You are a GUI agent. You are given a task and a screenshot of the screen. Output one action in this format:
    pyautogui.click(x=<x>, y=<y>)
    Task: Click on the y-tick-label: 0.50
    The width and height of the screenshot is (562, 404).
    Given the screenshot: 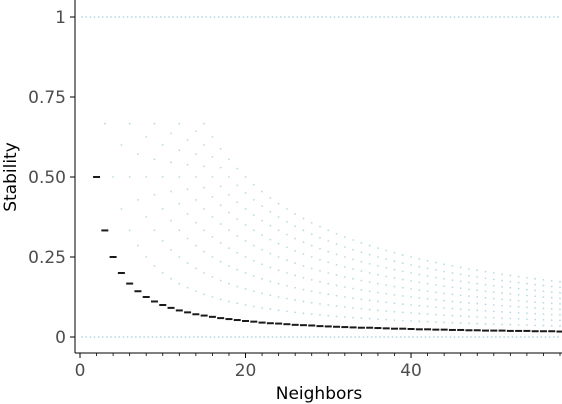 What is the action you would take?
    pyautogui.click(x=47, y=178)
    